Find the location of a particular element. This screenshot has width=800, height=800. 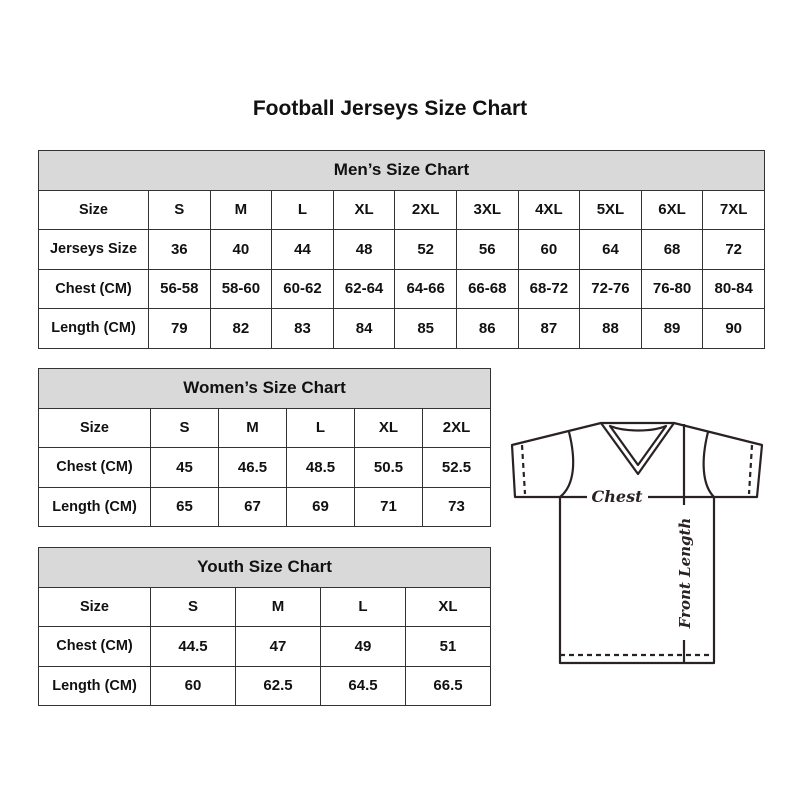

table-row: Chest (CM) 44.5 47 49 51 is located at coordinates (264, 646).